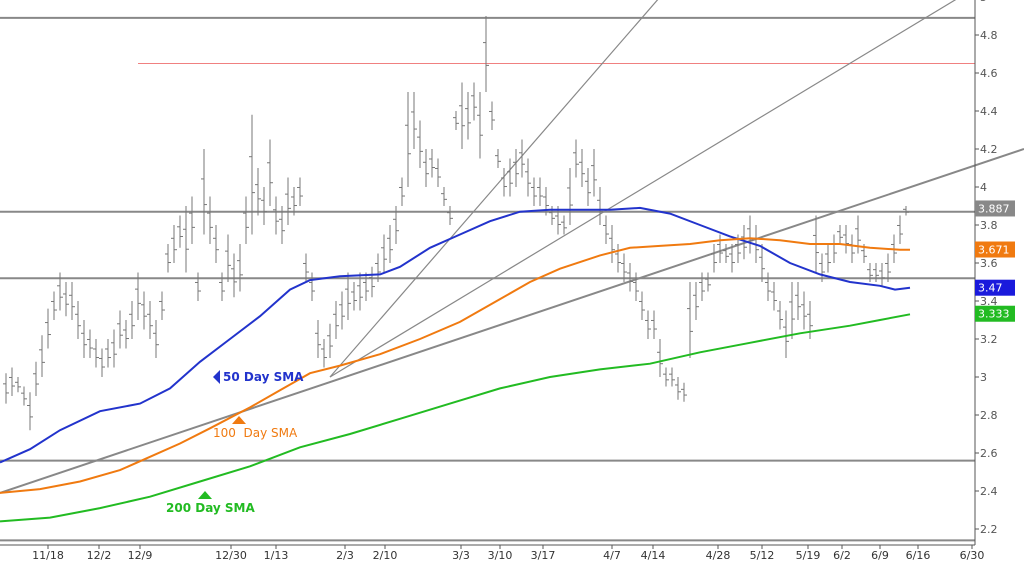 This screenshot has width=1024, height=562. I want to click on price-tag: 3.333, so click(995, 313).